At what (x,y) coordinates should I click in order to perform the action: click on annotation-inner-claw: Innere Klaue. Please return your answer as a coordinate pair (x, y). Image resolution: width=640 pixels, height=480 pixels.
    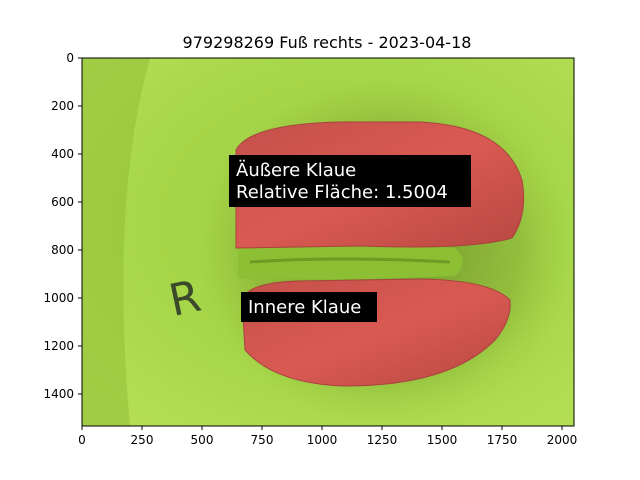
    Looking at the image, I should click on (309, 307).